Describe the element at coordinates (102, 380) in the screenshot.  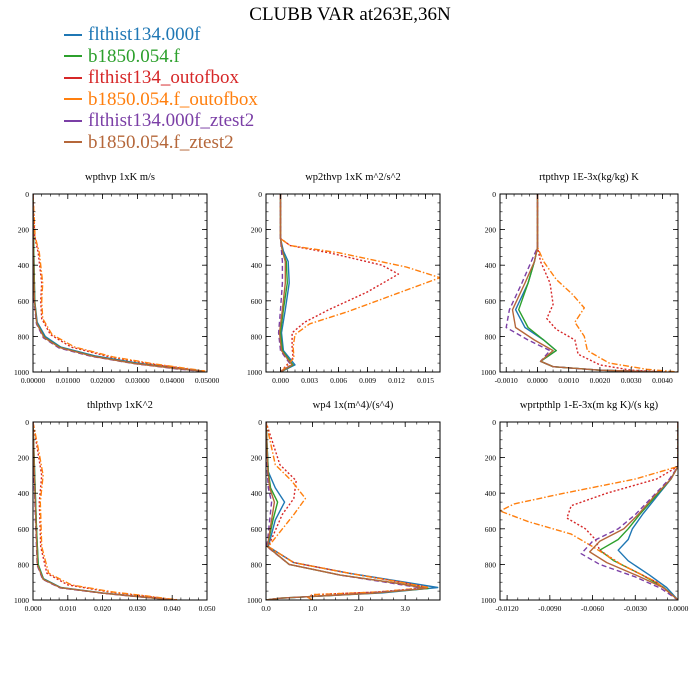
I see `x-tick-label: 0.02000` at that location.